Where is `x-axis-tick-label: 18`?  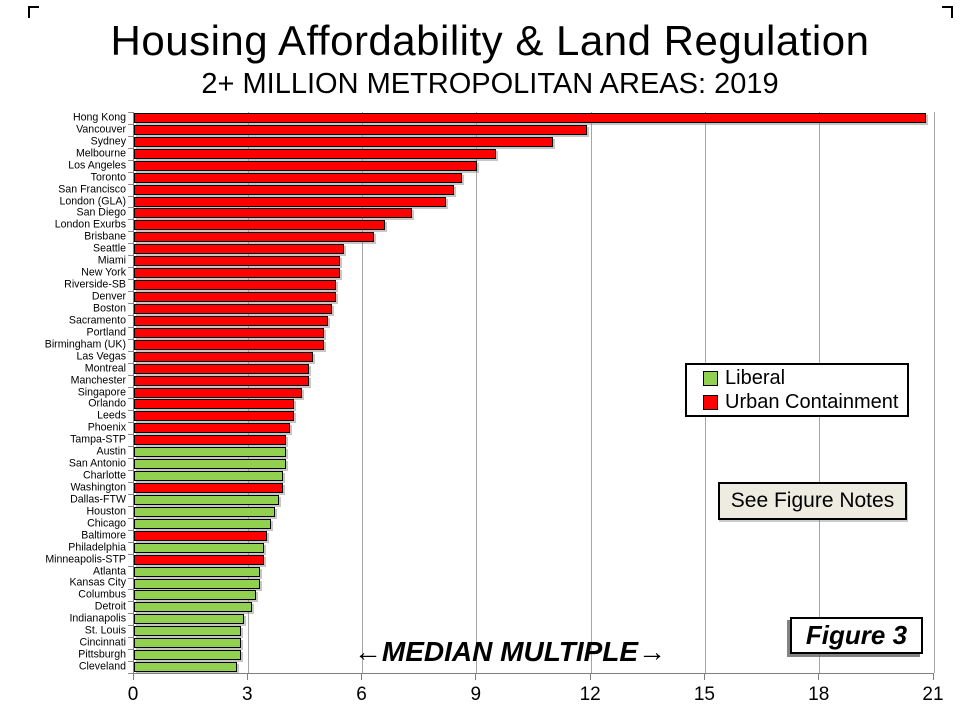
x-axis-tick-label: 18 is located at coordinates (819, 694).